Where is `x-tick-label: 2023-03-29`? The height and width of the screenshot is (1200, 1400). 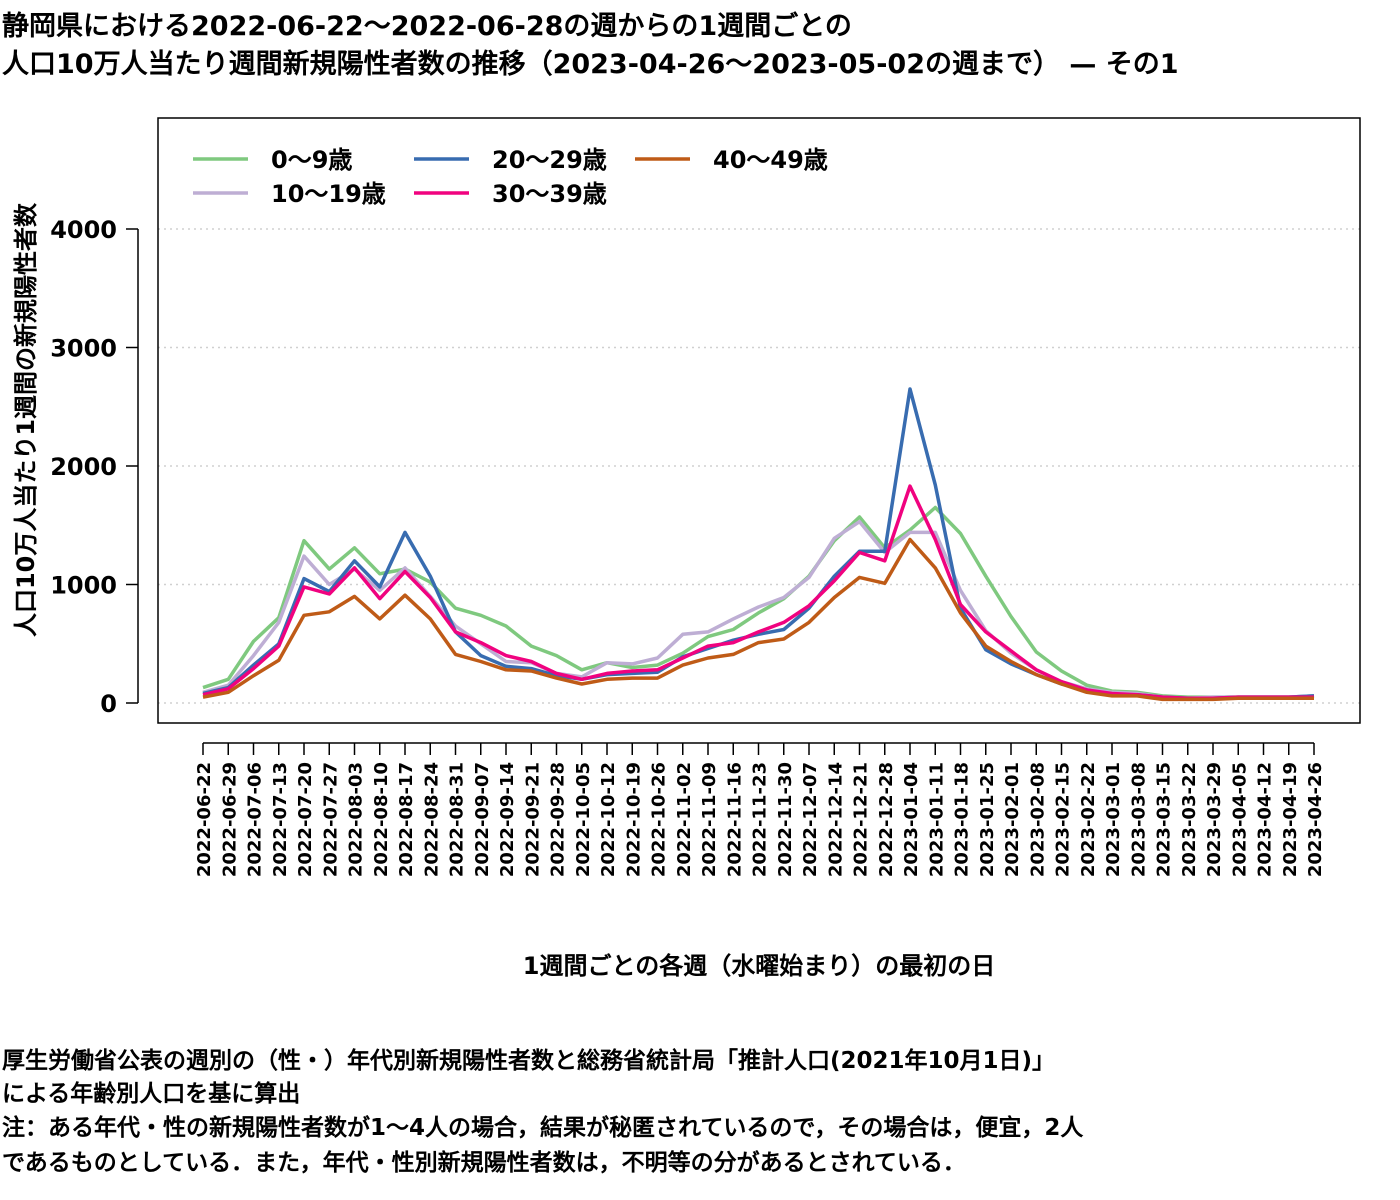 x-tick-label: 2023-03-29 is located at coordinates (1214, 819).